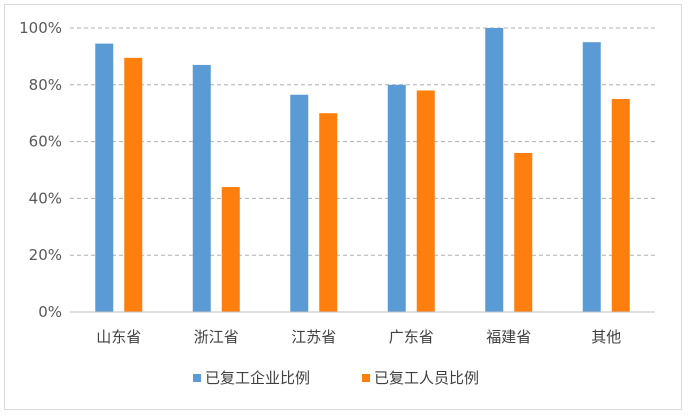  What do you see at coordinates (118, 337) in the screenshot?
I see `x-category-label: 山东省` at bounding box center [118, 337].